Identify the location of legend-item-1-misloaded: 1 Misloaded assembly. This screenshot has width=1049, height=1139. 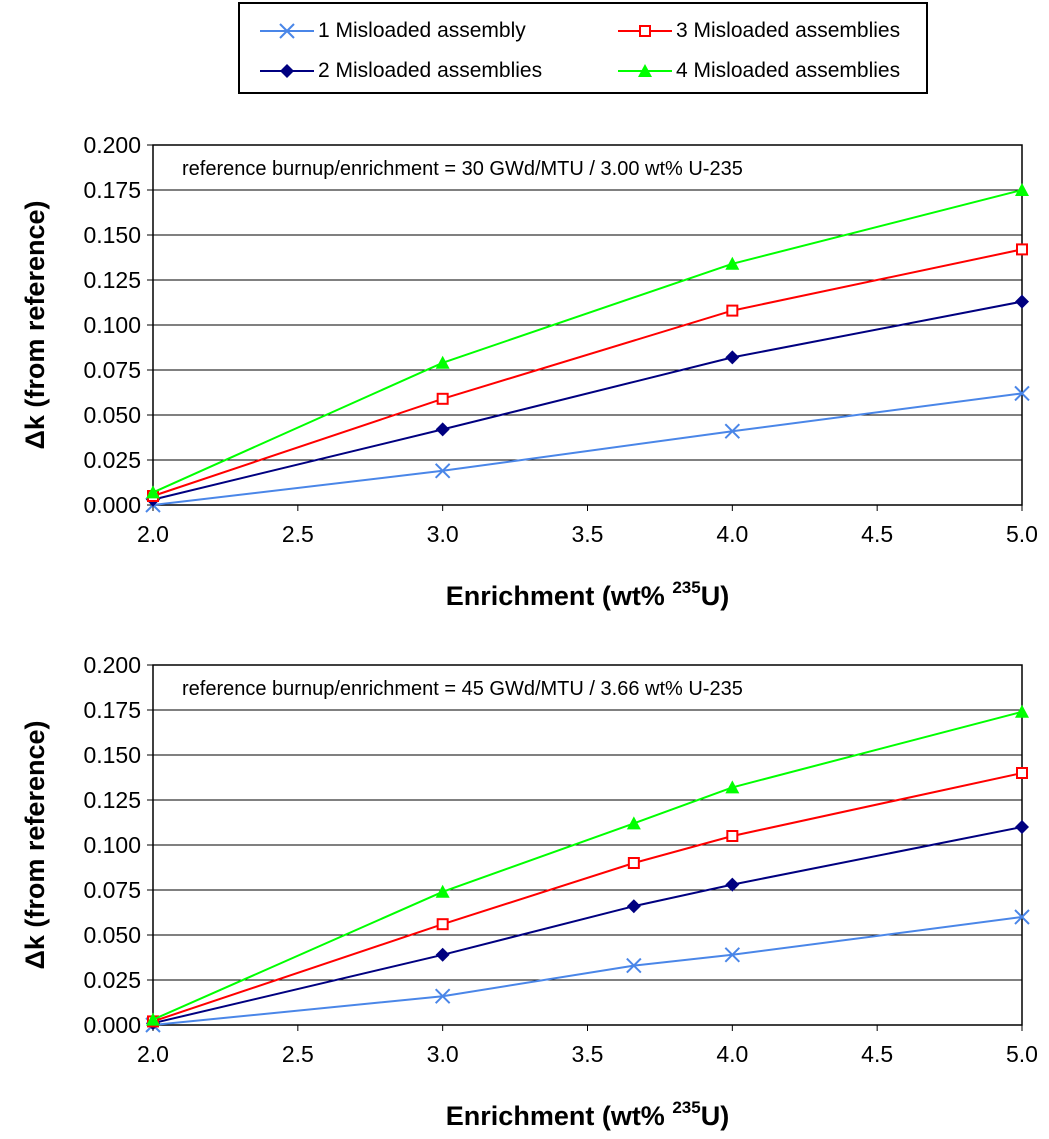
(392, 31).